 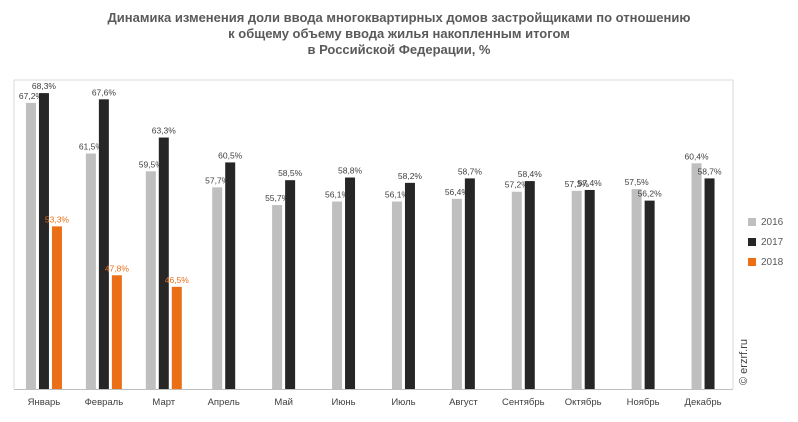 What do you see at coordinates (772, 262) in the screenshot?
I see `legend-label-2018: 2018` at bounding box center [772, 262].